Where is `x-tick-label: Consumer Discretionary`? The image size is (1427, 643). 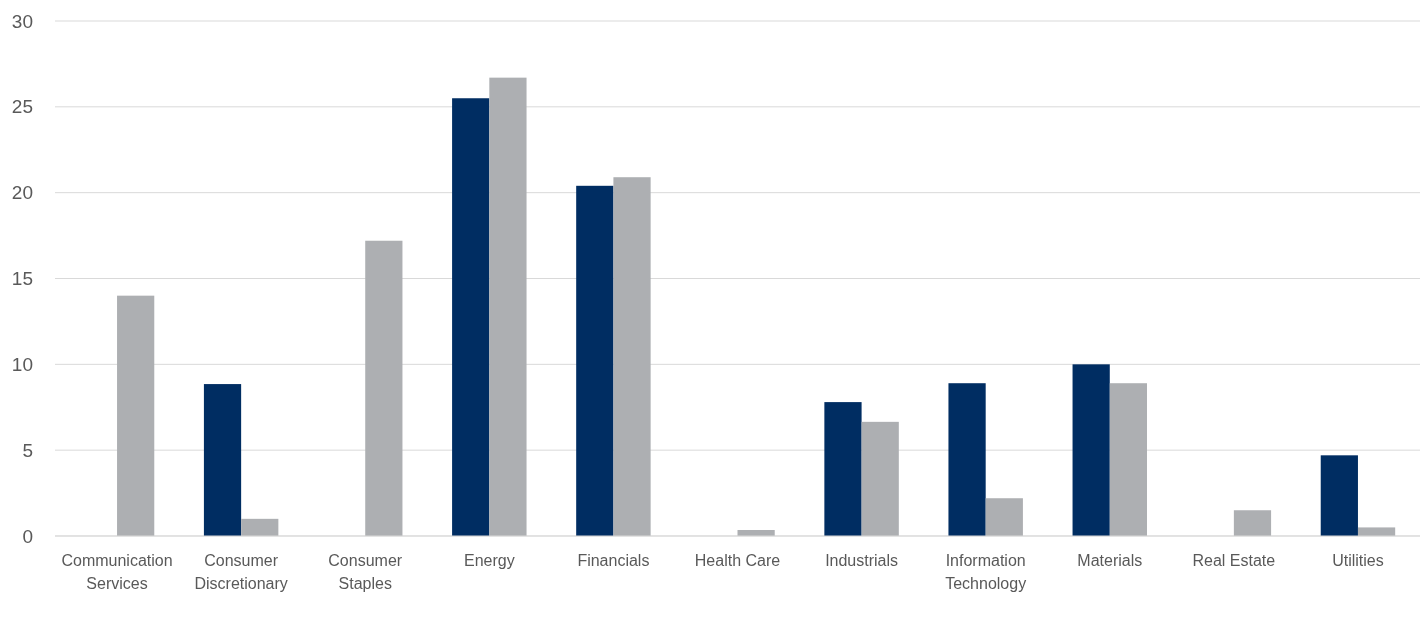
x-tick-label: Consumer Discretionary is located at coordinates (241, 572).